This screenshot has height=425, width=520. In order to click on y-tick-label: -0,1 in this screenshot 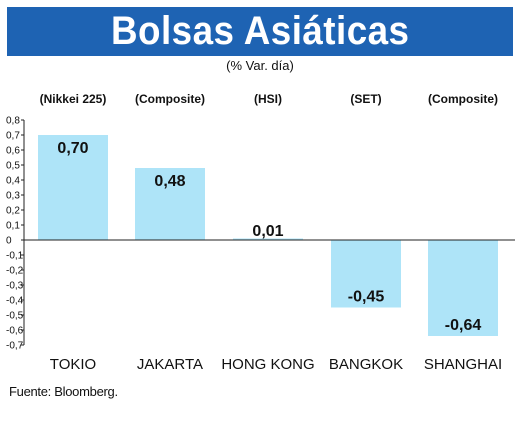, I will do `click(15, 256)`.